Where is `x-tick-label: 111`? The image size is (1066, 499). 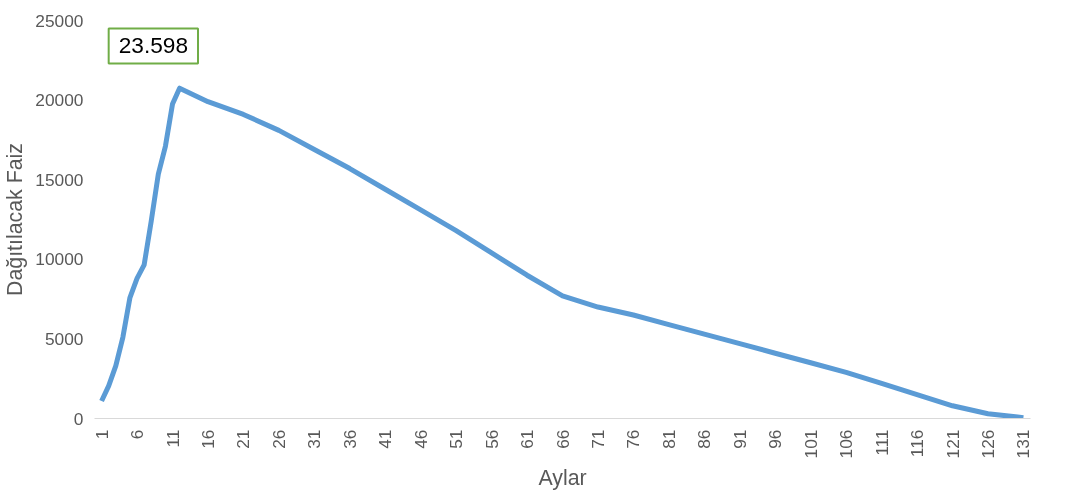
x-tick-label: 111 is located at coordinates (881, 442).